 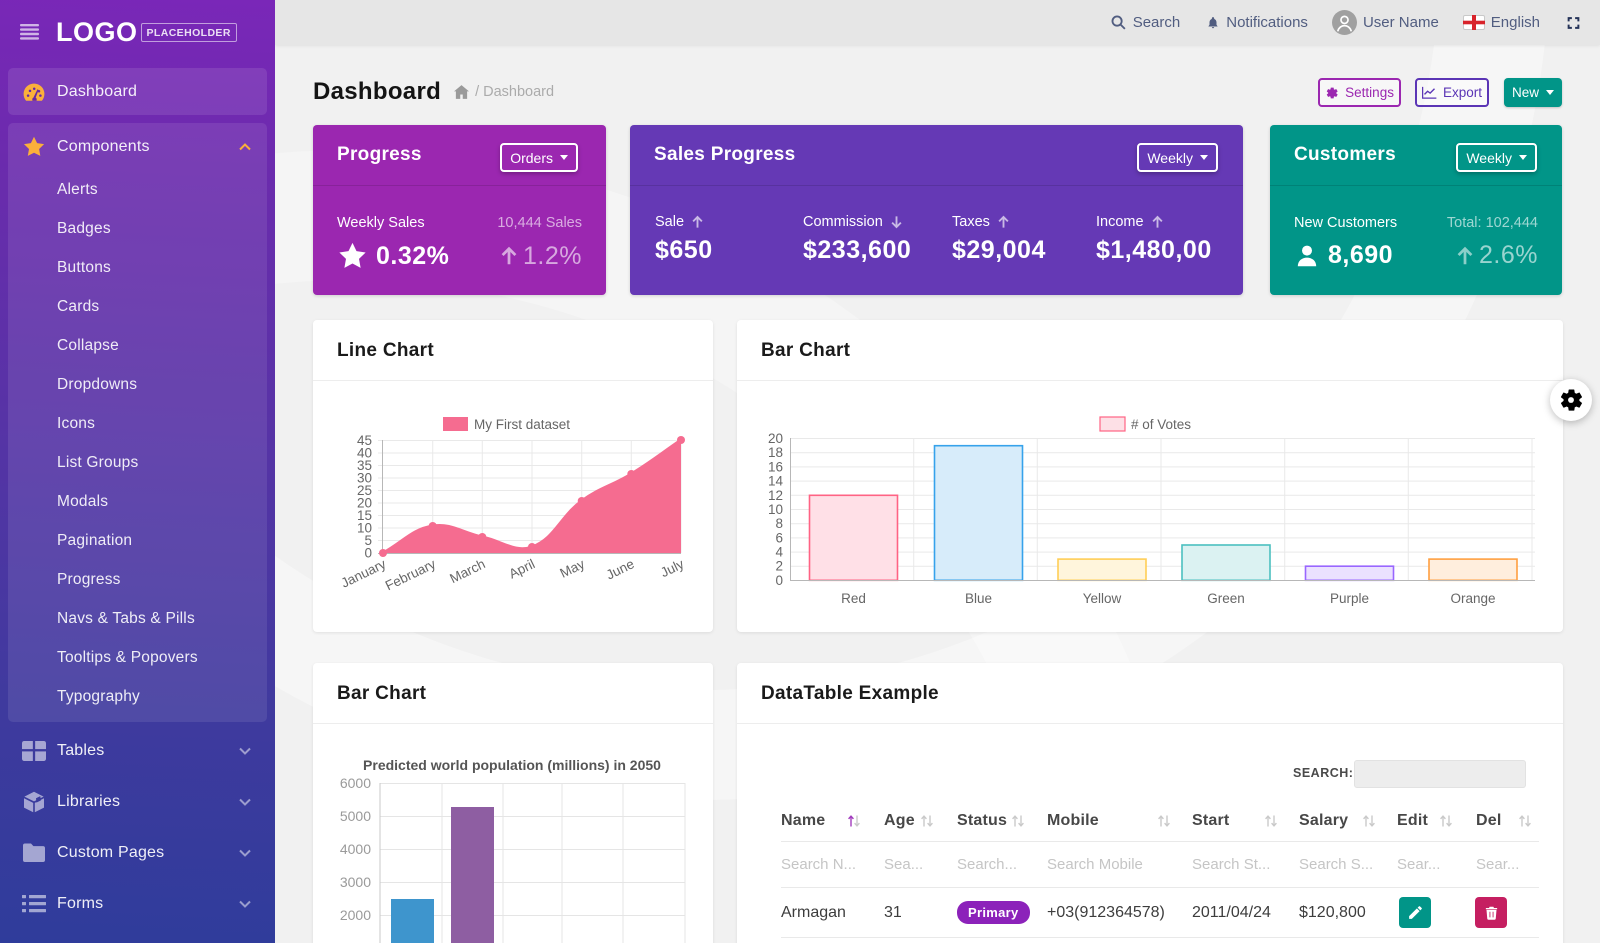 I want to click on svg-text: 18, so click(x=775, y=452).